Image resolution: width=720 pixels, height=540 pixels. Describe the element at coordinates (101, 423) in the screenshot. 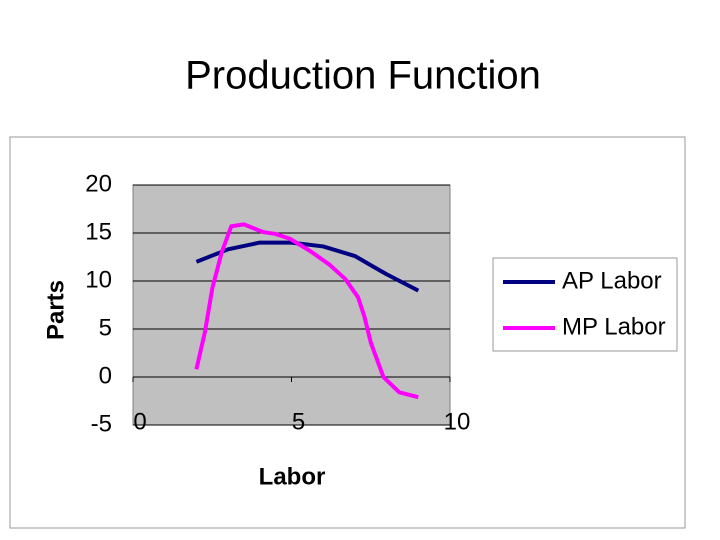

I see `y-tick-label: -5` at that location.